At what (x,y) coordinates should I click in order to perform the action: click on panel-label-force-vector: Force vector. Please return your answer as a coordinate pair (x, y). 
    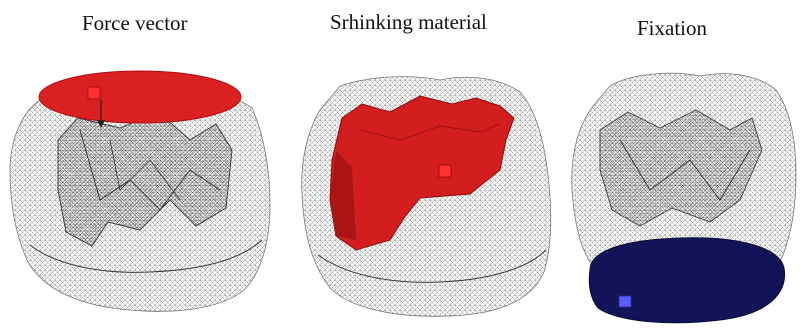
    Looking at the image, I should click on (135, 23).